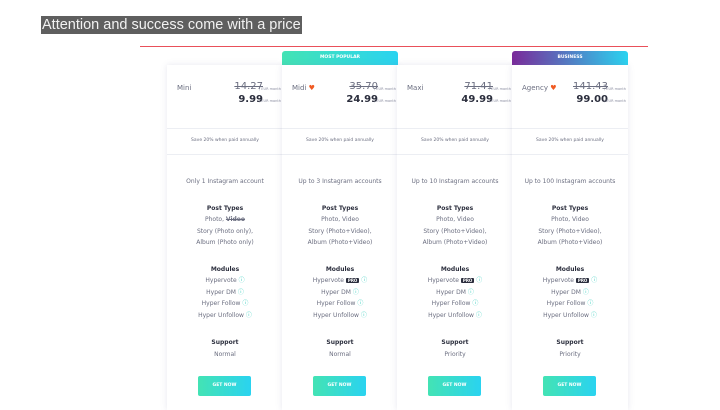 This screenshot has width=720, height=410. What do you see at coordinates (592, 99) in the screenshot?
I see `new-price: 99.00` at bounding box center [592, 99].